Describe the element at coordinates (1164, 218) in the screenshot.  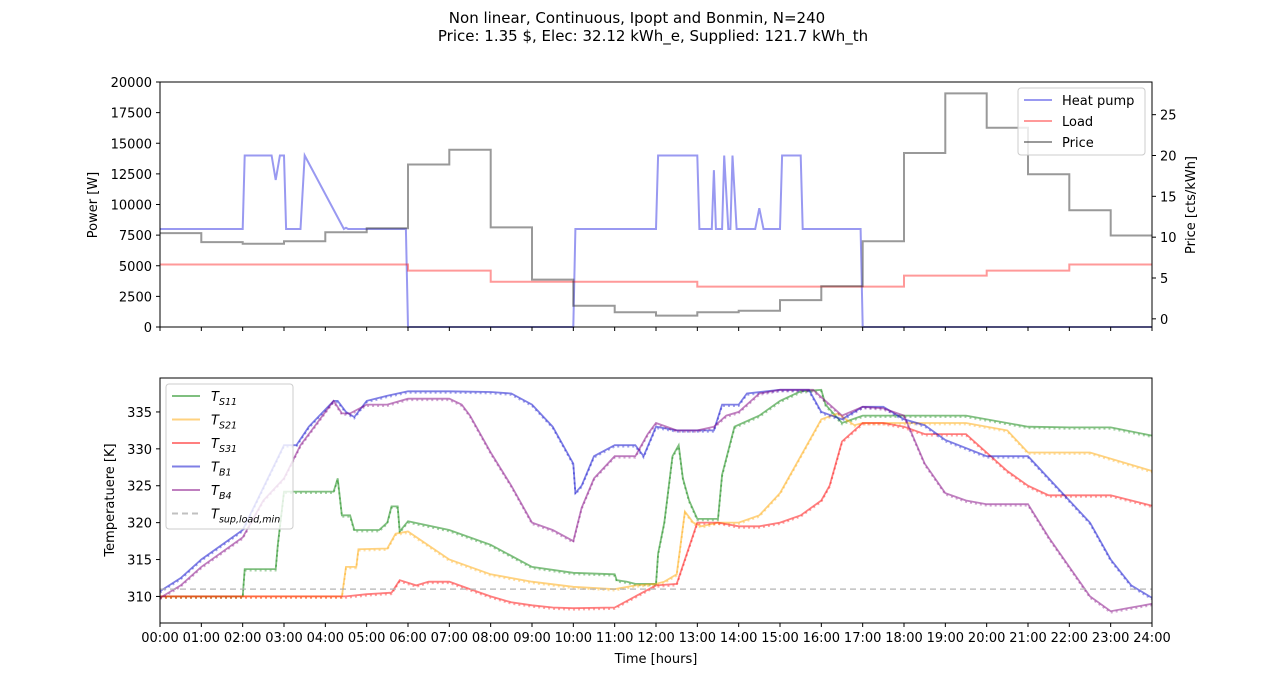
I see `price-y-ticks: 0 5 10 15 20 25` at that location.